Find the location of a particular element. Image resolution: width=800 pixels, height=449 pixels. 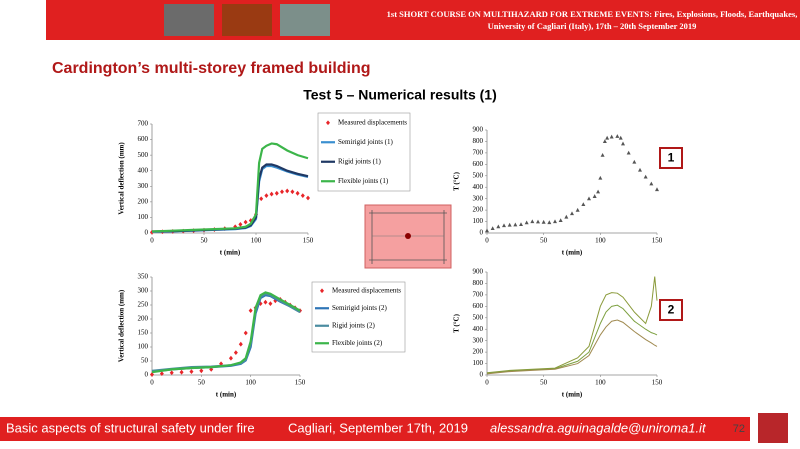

page-number: 72 is located at coordinates (739, 429).